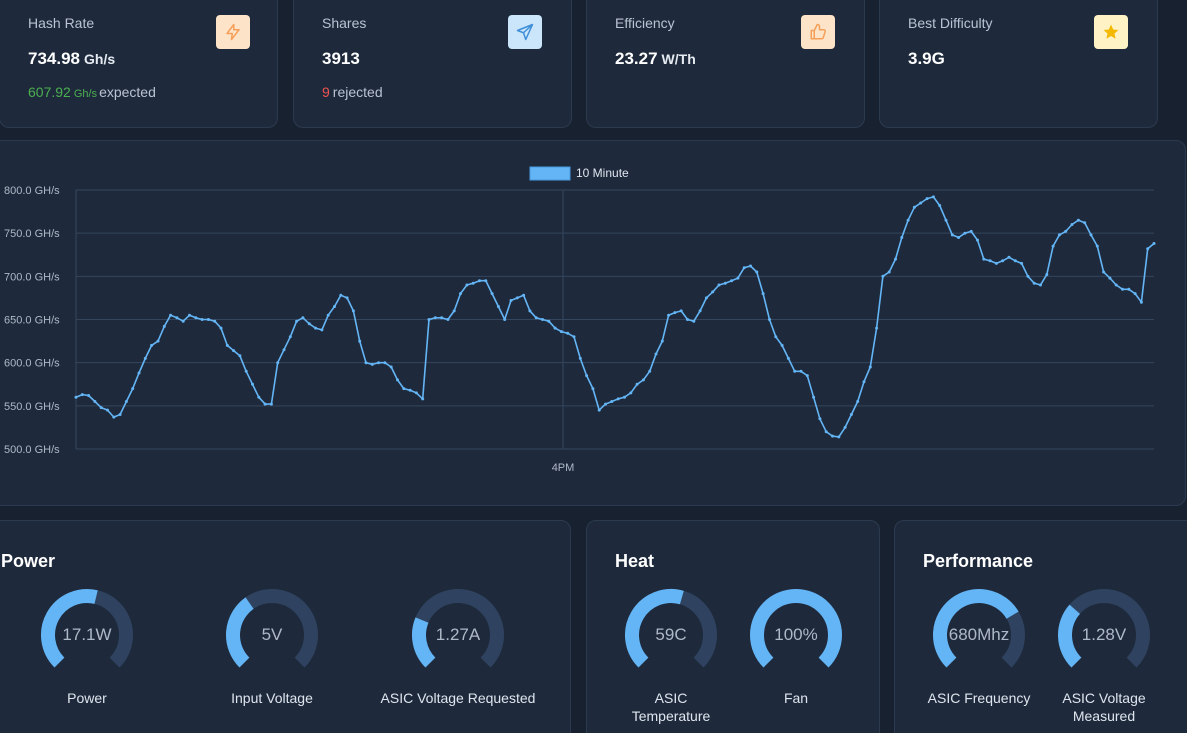 This screenshot has width=1187, height=733. I want to click on best-difficulty-card: Best Difficulty 3.9G, so click(1018, 64).